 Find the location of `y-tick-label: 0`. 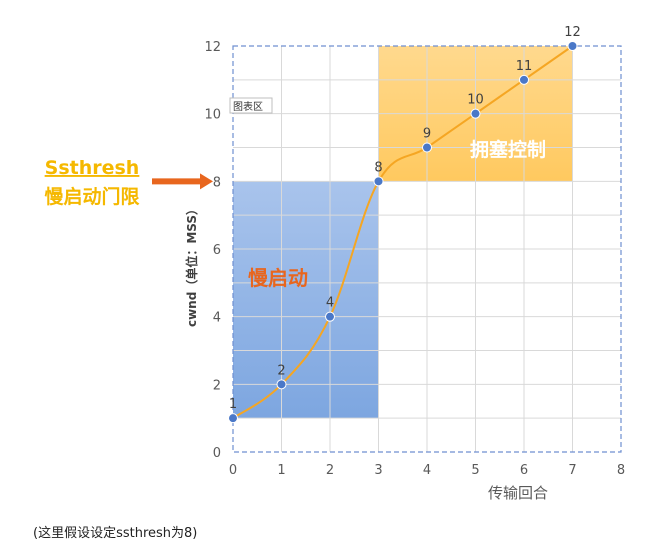

y-tick-label: 0 is located at coordinates (217, 453).